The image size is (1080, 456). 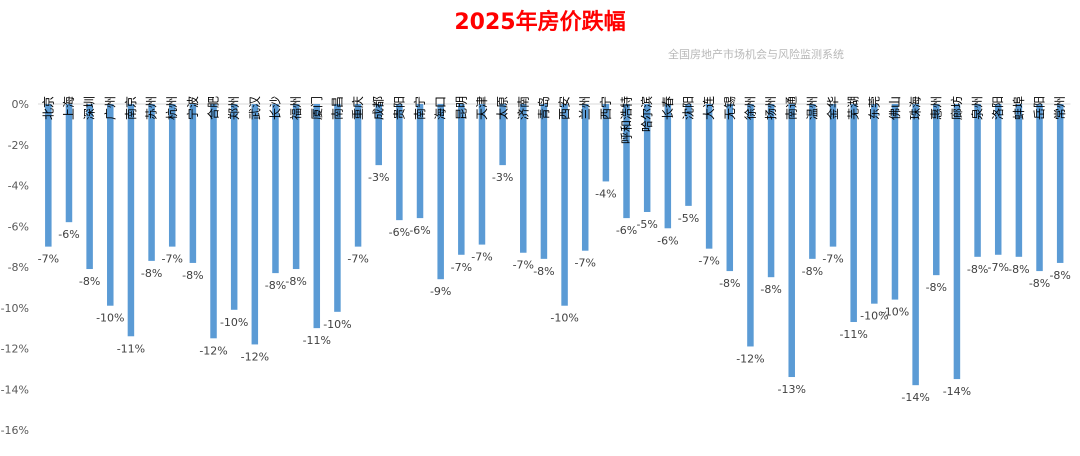 What do you see at coordinates (15, 308) in the screenshot?
I see `y-tick-label: -10%` at bounding box center [15, 308].